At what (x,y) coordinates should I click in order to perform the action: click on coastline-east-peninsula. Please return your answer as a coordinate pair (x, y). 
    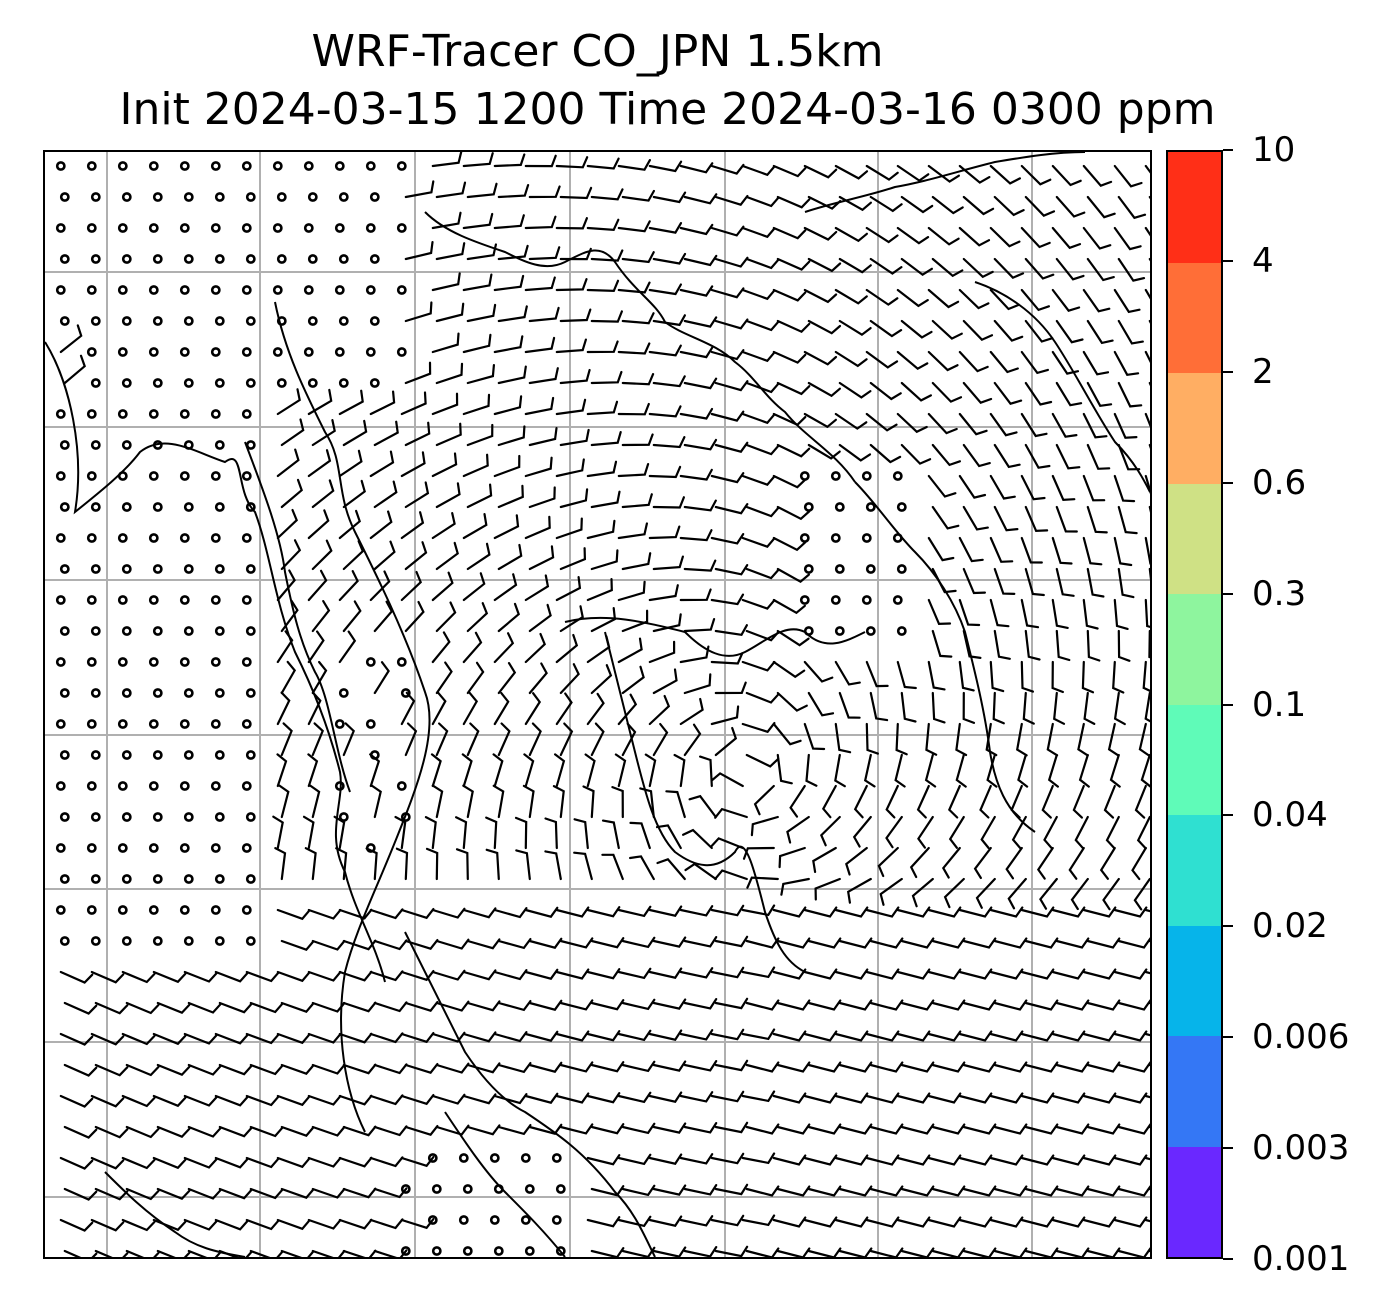
    Looking at the image, I should click on (1062, 387).